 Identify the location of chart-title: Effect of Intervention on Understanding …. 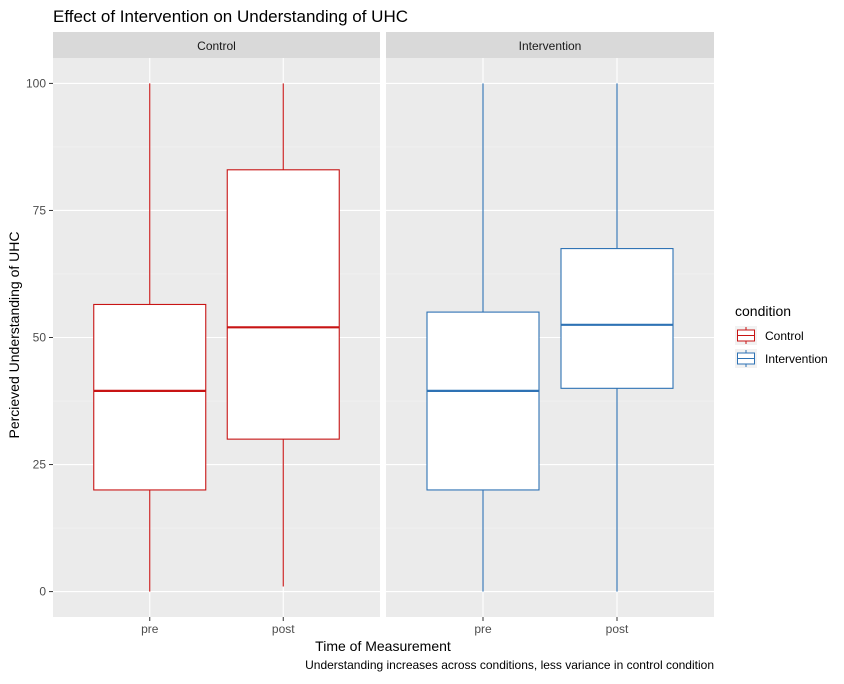
(230, 16).